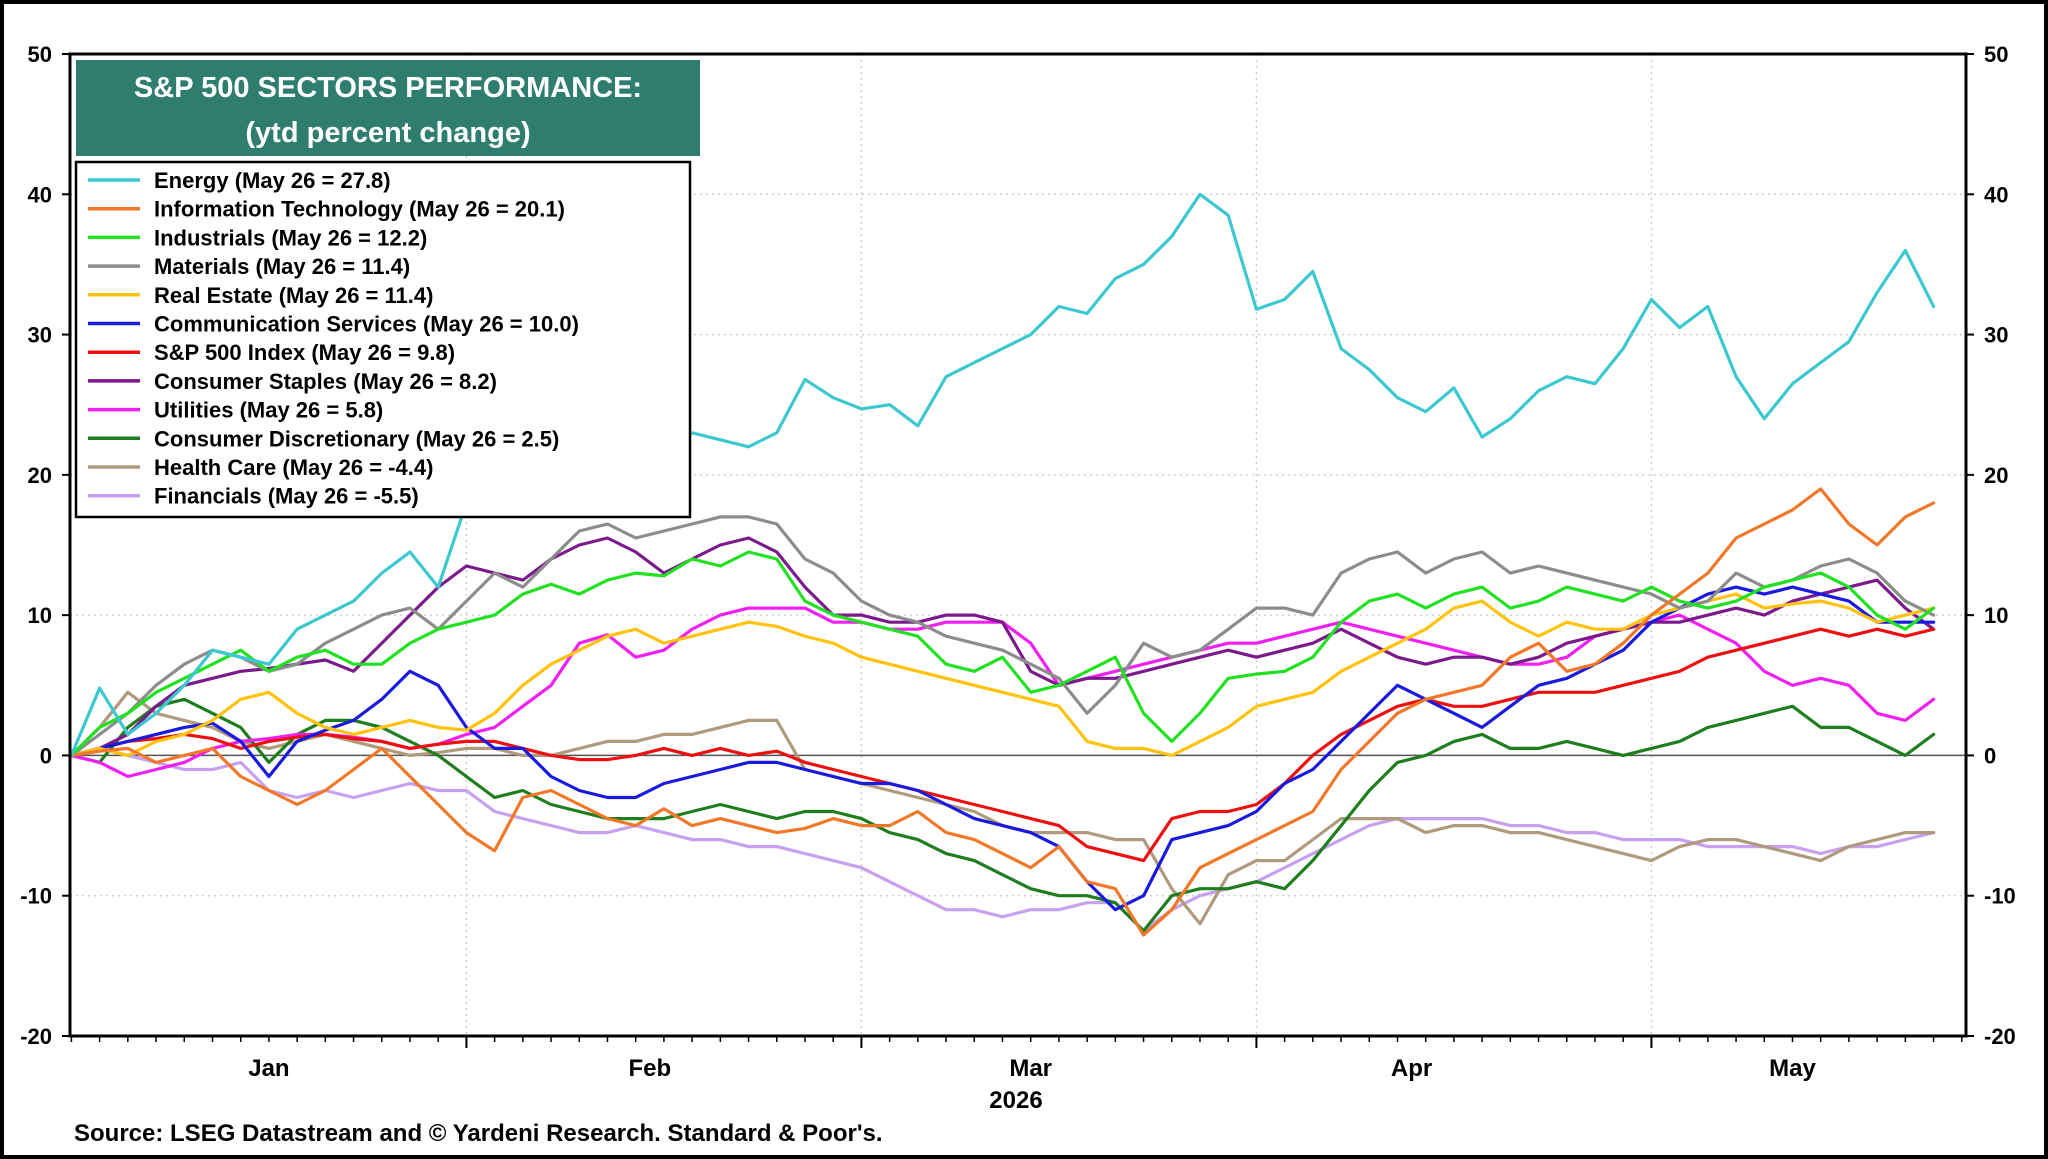  I want to click on legend-entry-industrials: Industrials (May 26 = 12.2), so click(290, 237).